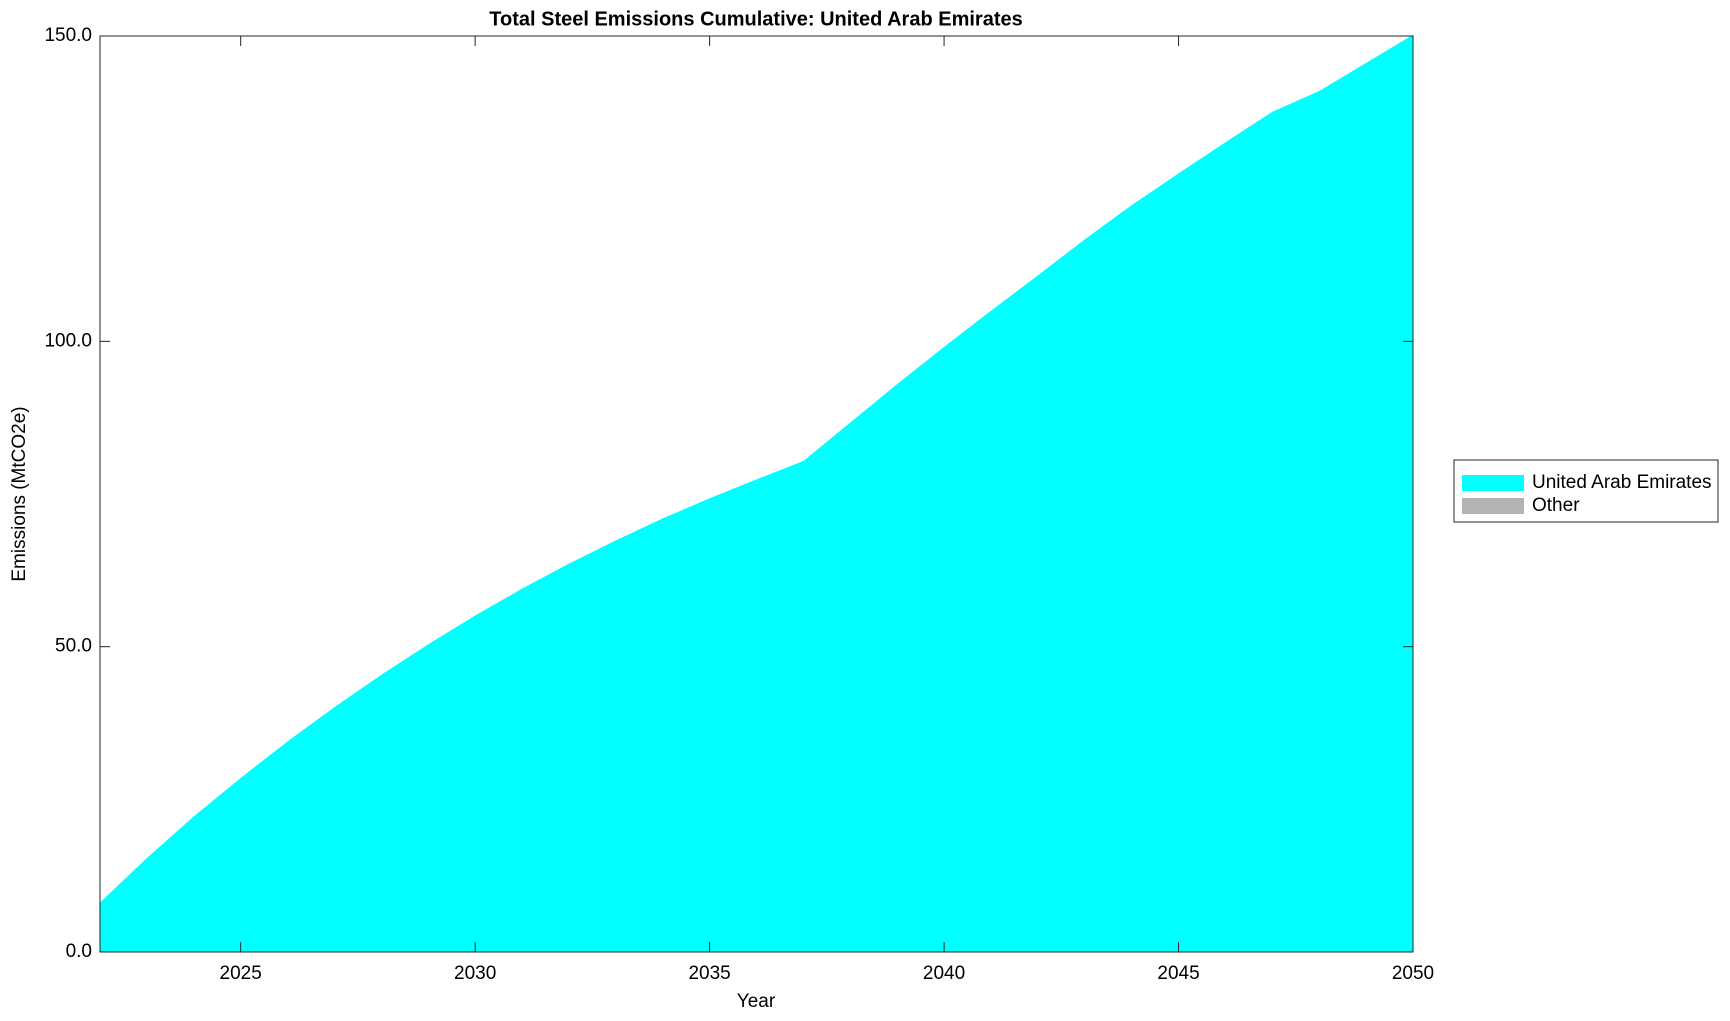  Describe the element at coordinates (1178, 973) in the screenshot. I see `x-tick-label: 2045` at that location.